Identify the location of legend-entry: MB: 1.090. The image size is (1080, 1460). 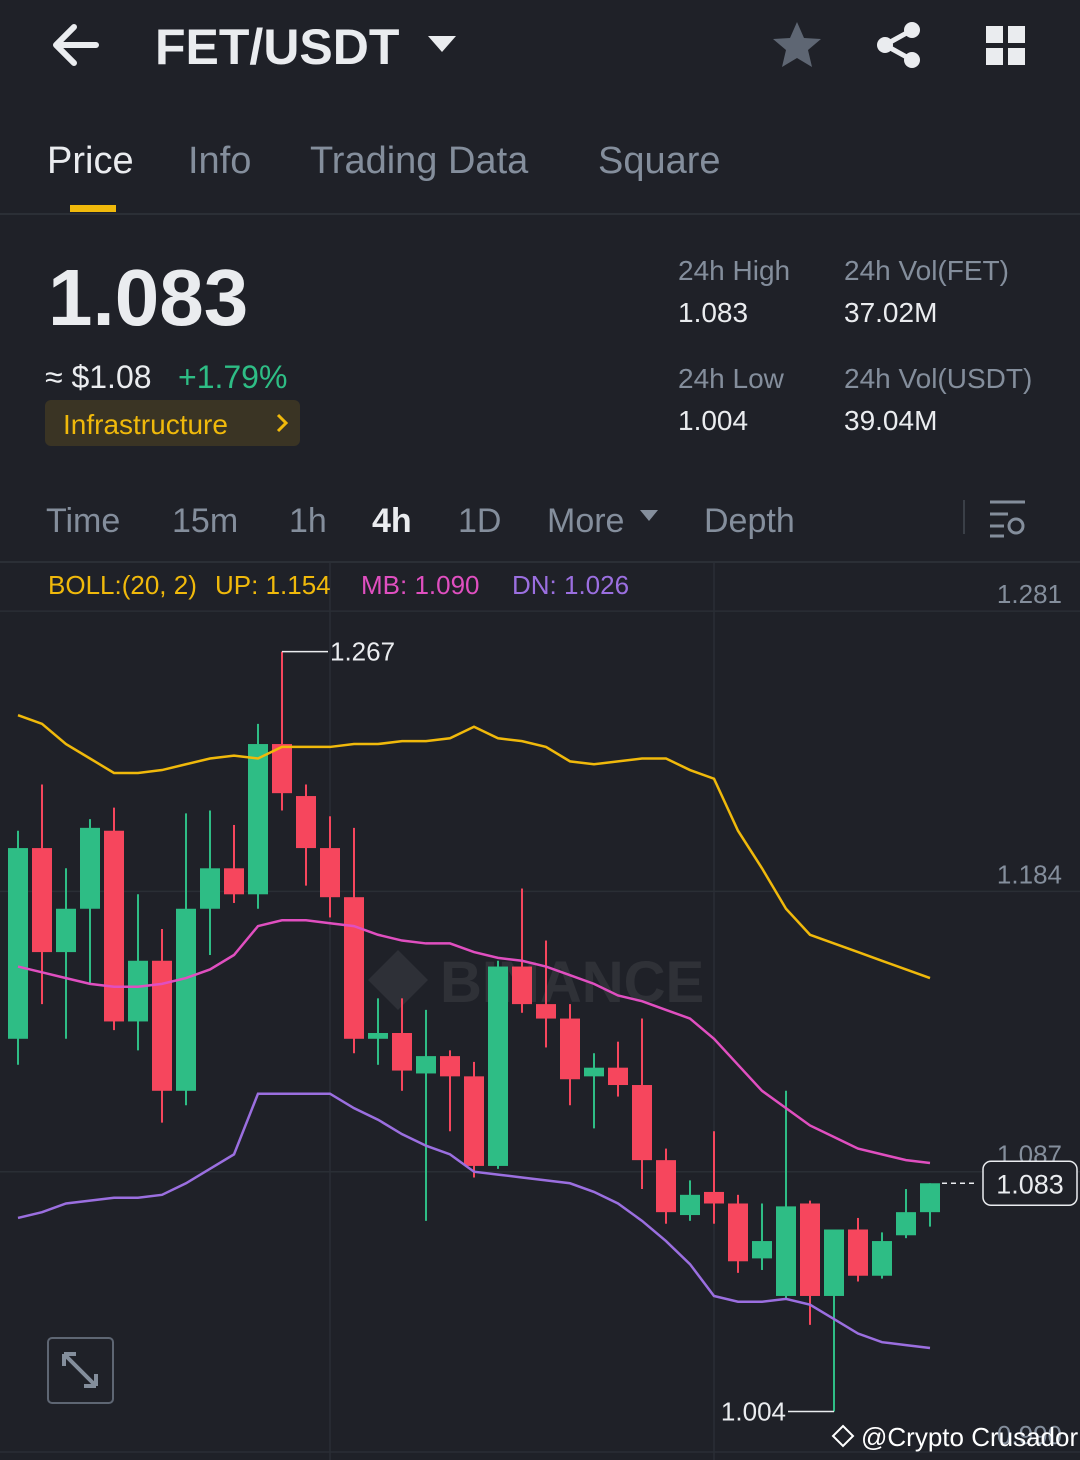
(420, 585).